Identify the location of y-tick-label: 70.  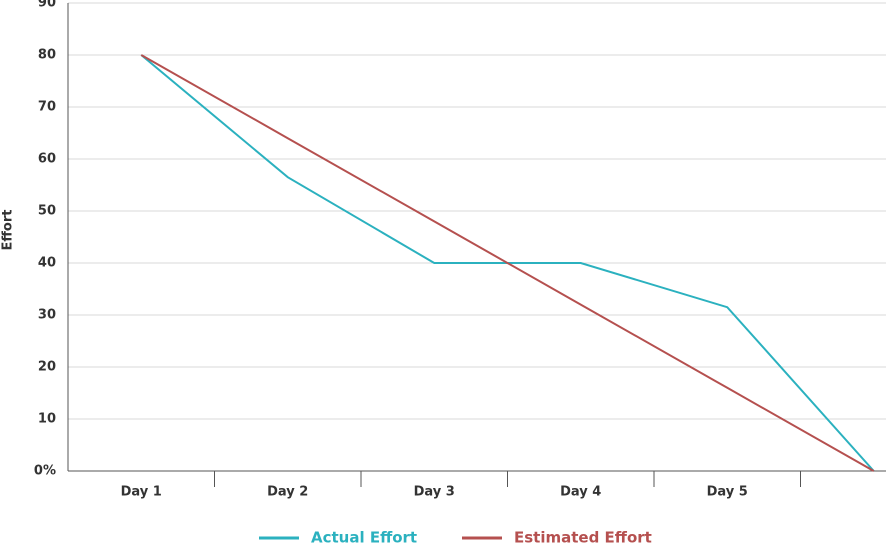
(47, 107).